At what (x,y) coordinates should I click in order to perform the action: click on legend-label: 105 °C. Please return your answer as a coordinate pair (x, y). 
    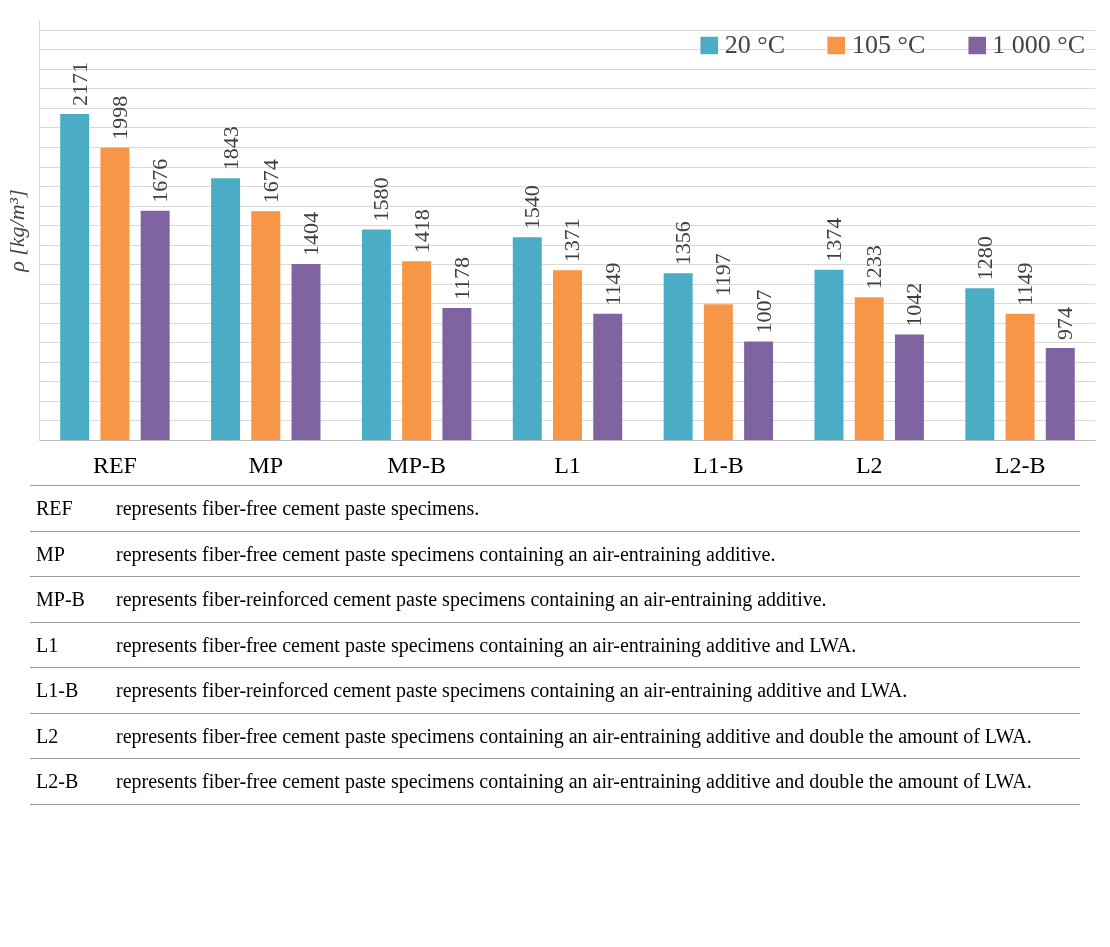
    Looking at the image, I should click on (889, 45).